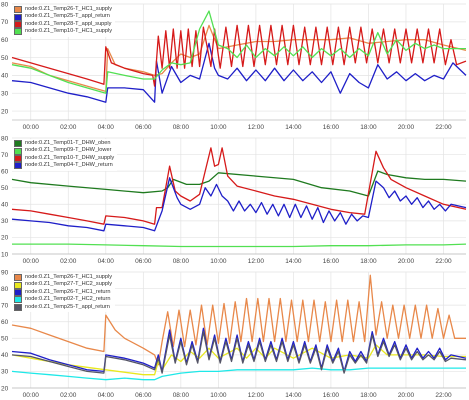 The image size is (469, 400). I want to click on legend-entry: node:0.Z1_Temp02-T_HC2_return, so click(63, 300).